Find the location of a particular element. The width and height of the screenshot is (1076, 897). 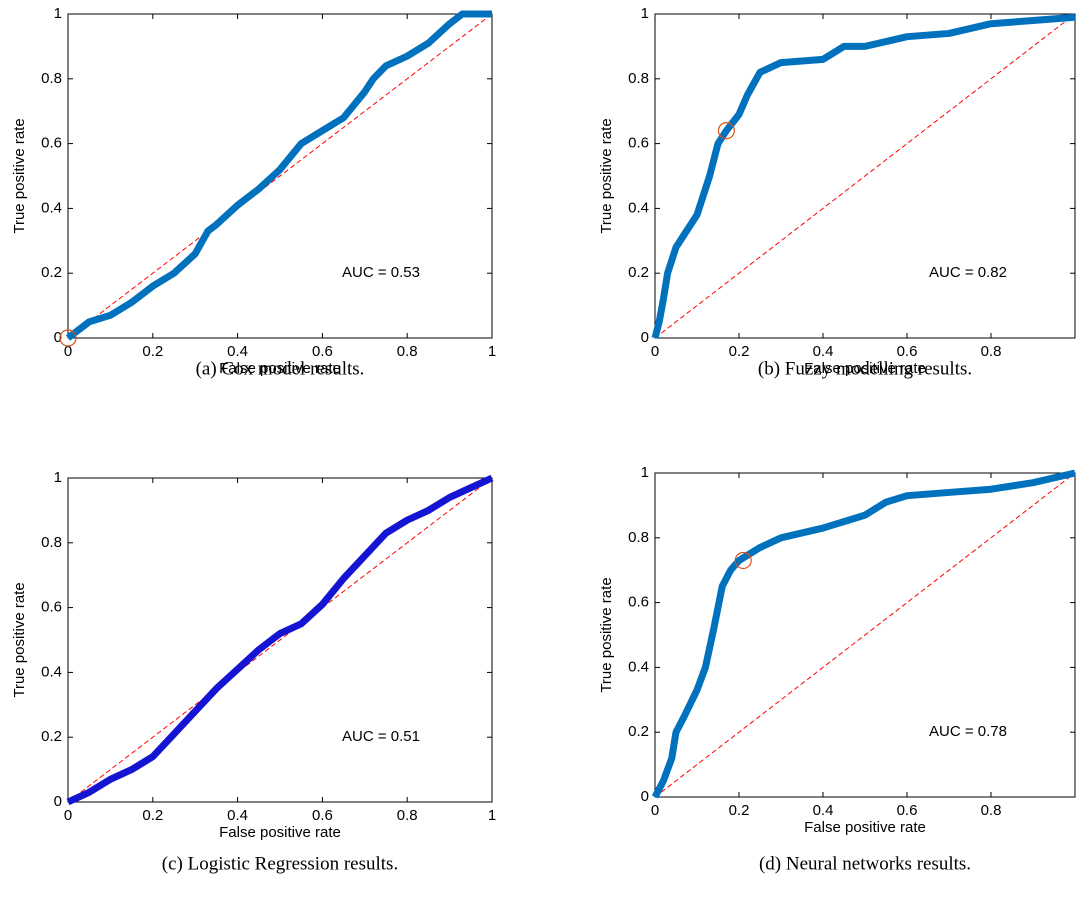

annotation: AUC = 0.51 is located at coordinates (381, 736).